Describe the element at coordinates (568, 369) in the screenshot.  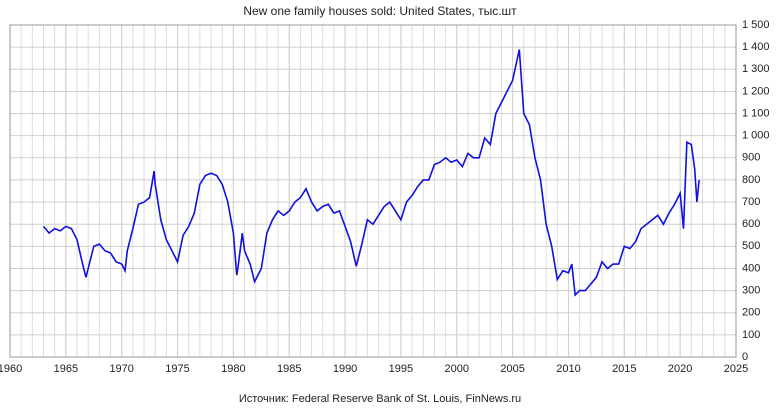
I see `x-tick-label: 2010` at that location.